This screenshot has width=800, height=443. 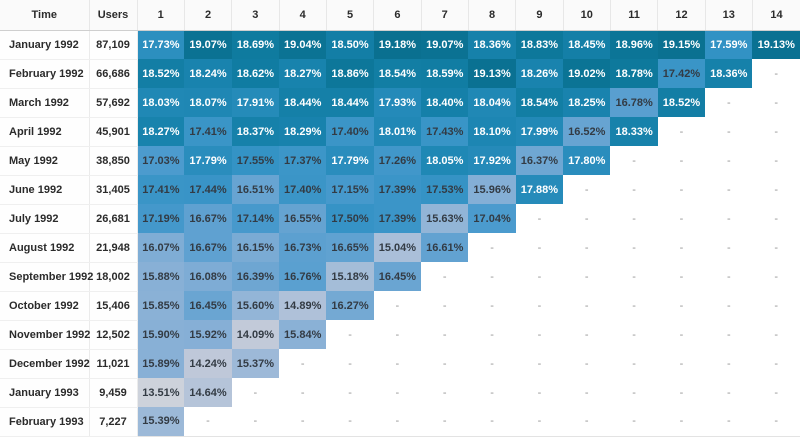 What do you see at coordinates (492, 15) in the screenshot?
I see `col-header-period-8: 8` at bounding box center [492, 15].